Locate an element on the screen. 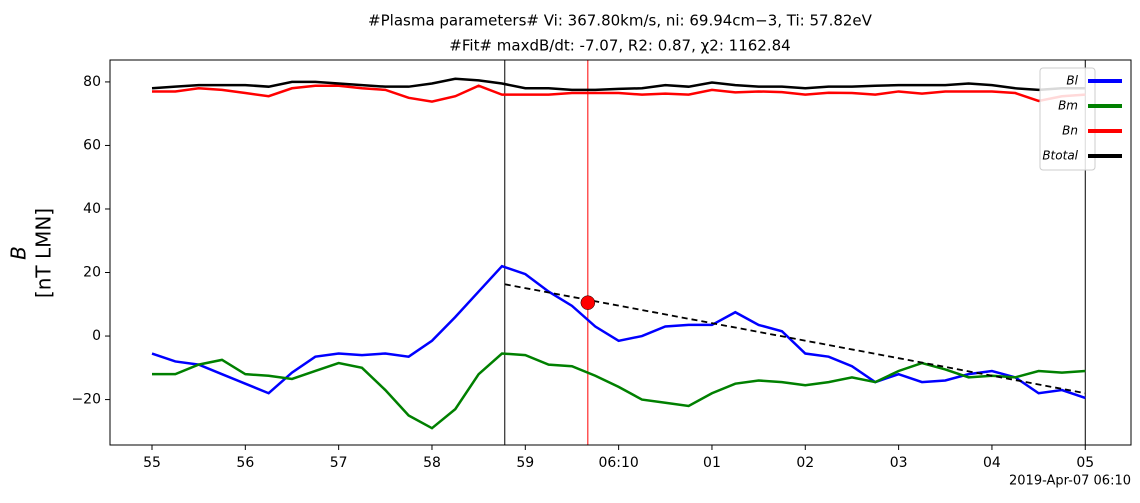 This screenshot has height=503, width=1140. x-tick-label: 55 is located at coordinates (152, 463).